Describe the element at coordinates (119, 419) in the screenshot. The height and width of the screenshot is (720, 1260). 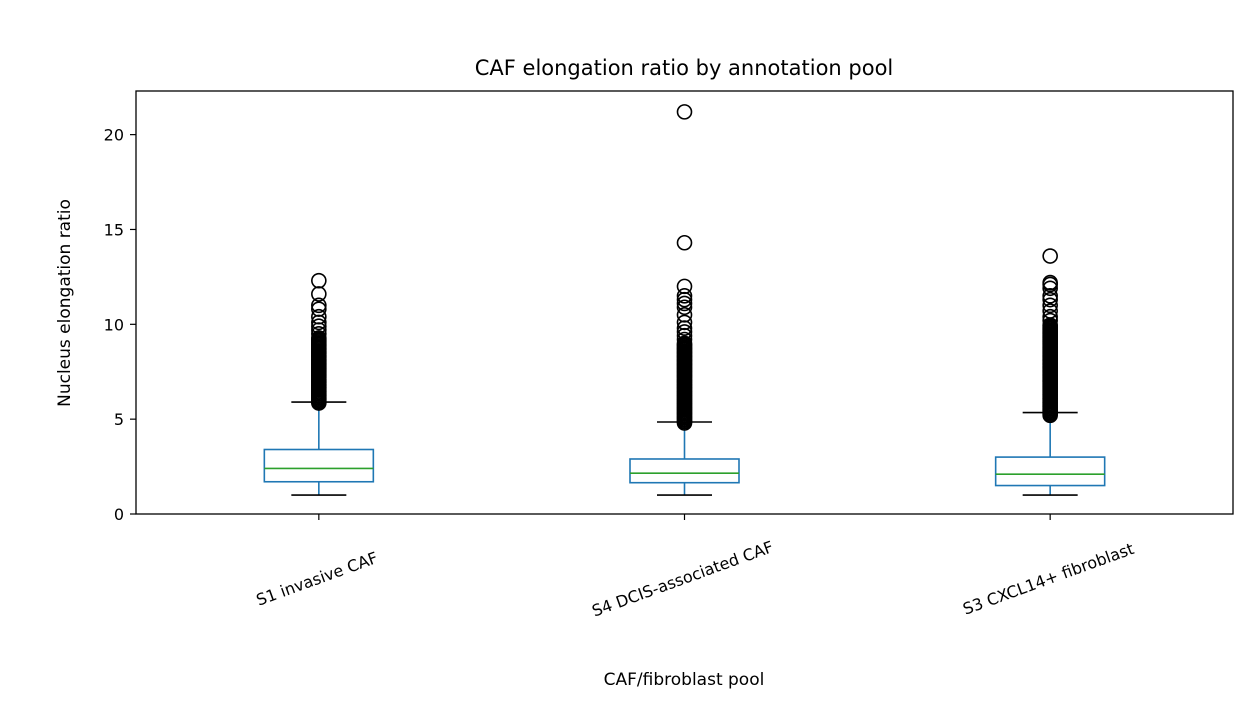
I see `y-tick-label: 5` at that location.